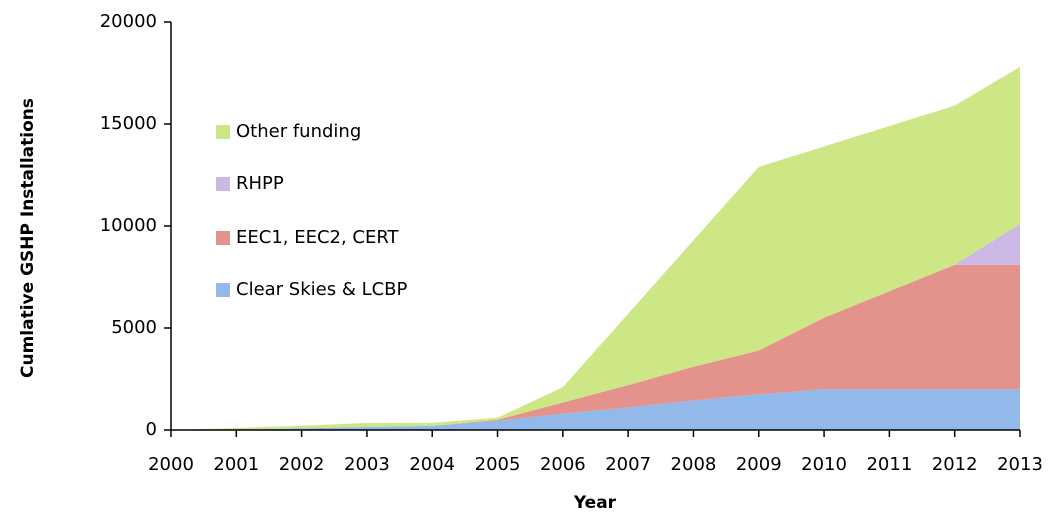  Describe the element at coordinates (889, 464) in the screenshot. I see `x-tick-label: 2011` at that location.